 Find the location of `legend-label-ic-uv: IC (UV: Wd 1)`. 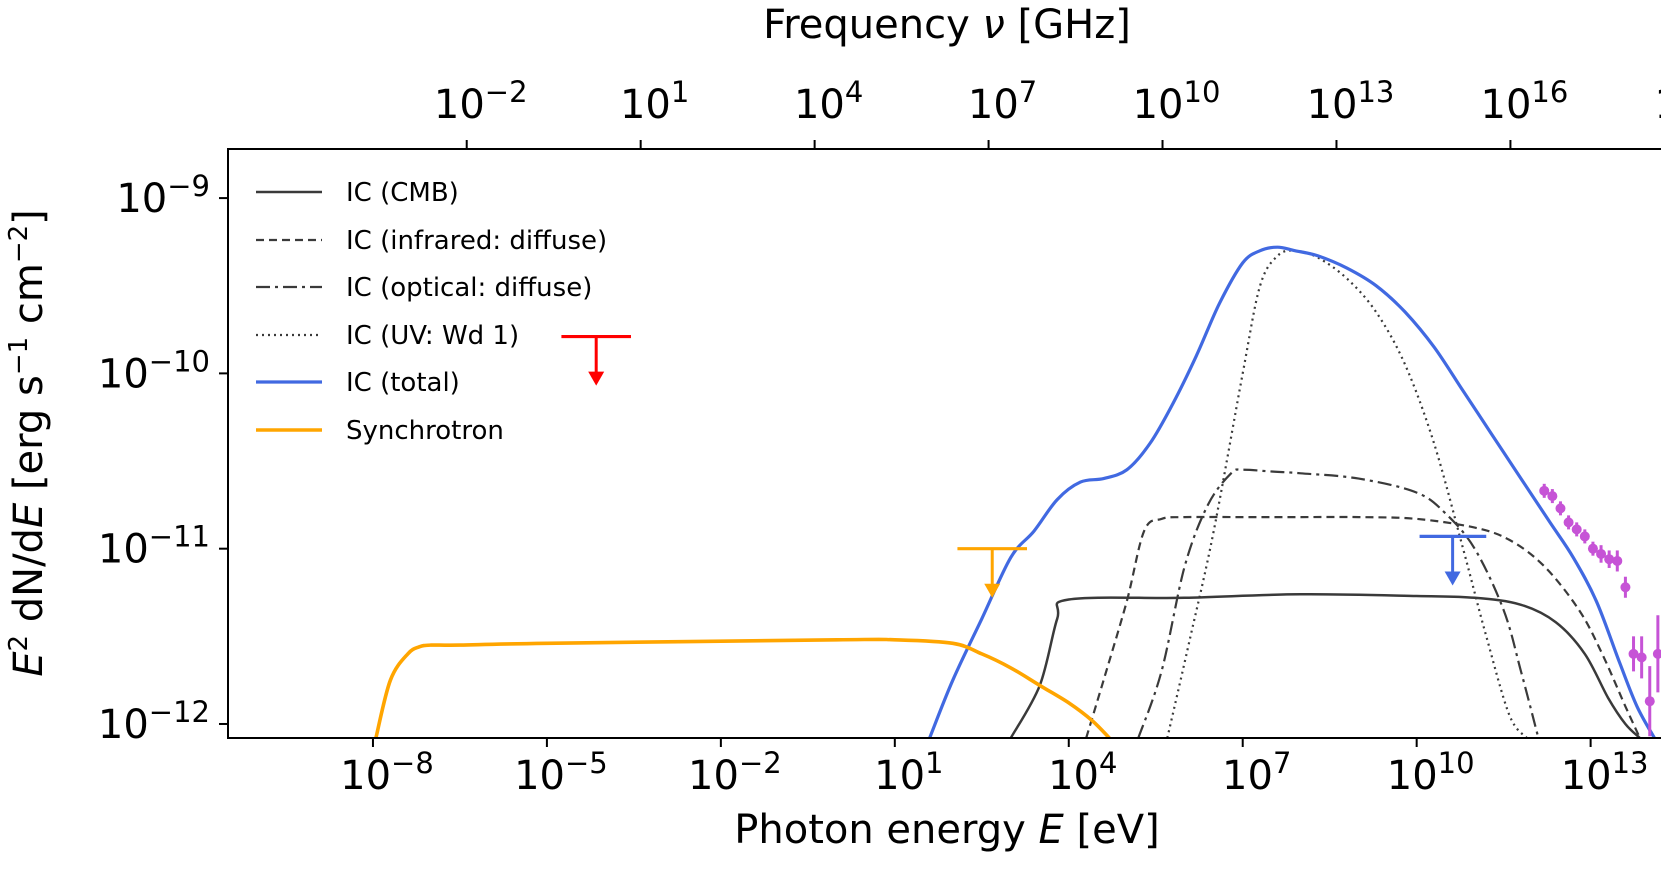

legend-label-ic-uv: IC (UV: Wd 1) is located at coordinates (432, 336).